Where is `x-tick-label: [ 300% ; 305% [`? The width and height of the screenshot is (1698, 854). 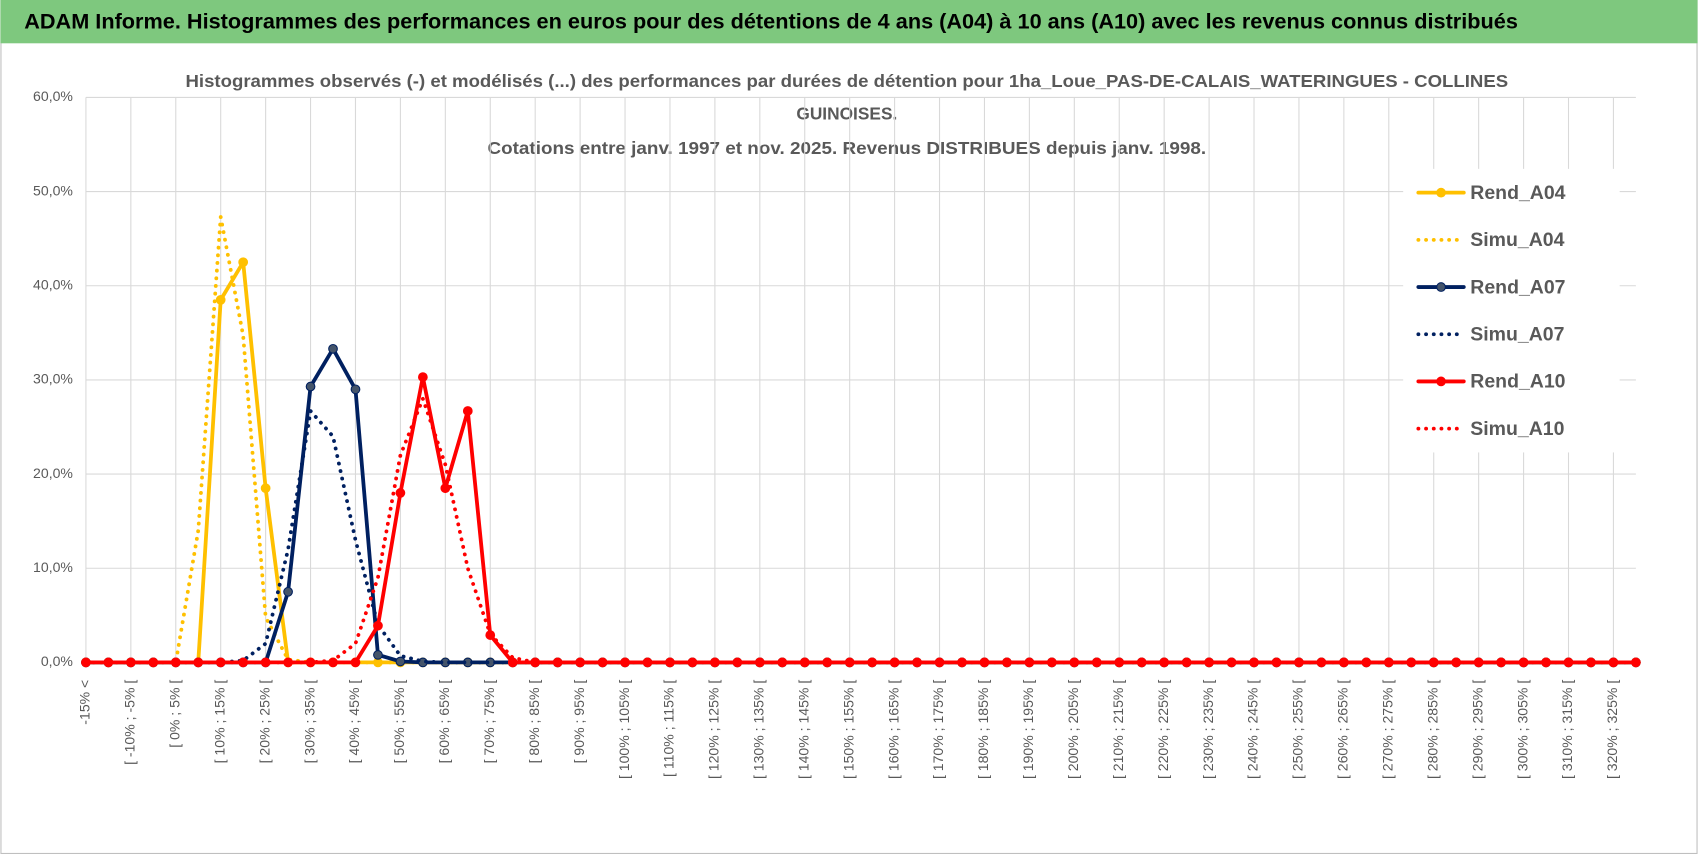
x-tick-label: [ 300% ; 305% [ is located at coordinates (1522, 729).